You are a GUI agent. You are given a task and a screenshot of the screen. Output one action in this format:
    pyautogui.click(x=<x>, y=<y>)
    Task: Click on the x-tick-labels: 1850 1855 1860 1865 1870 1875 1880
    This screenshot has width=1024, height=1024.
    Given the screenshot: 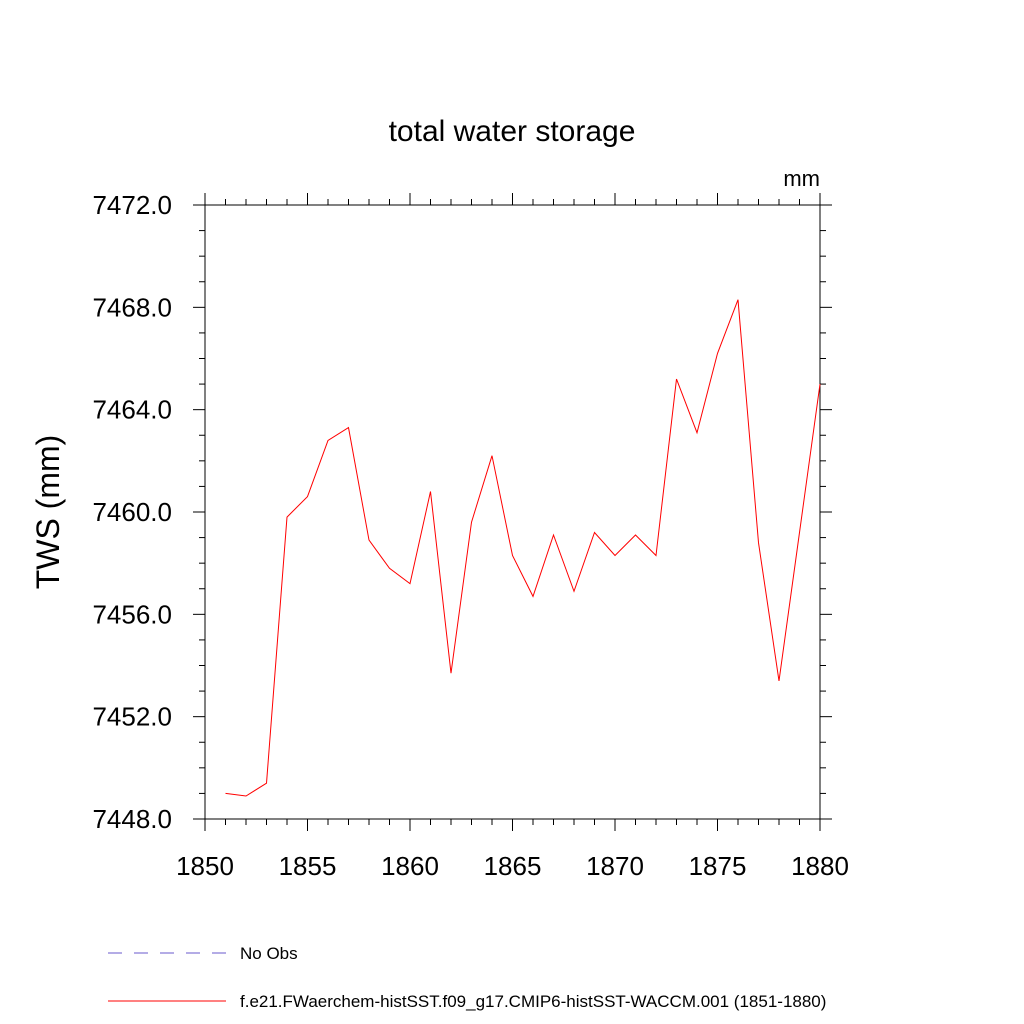 What is the action you would take?
    pyautogui.click(x=512, y=866)
    